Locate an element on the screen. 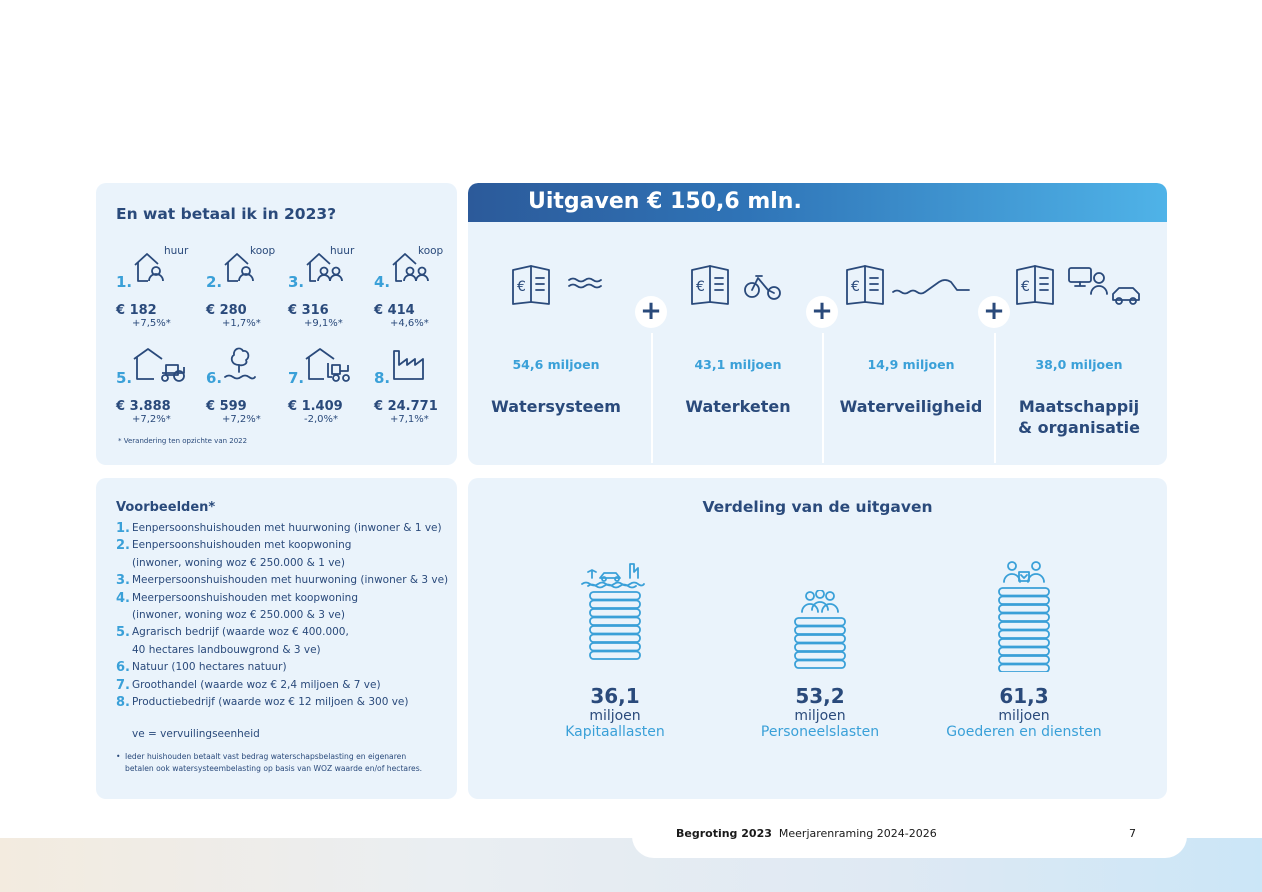 This screenshot has height=892, width=1262. example-number: 3. is located at coordinates (123, 581).